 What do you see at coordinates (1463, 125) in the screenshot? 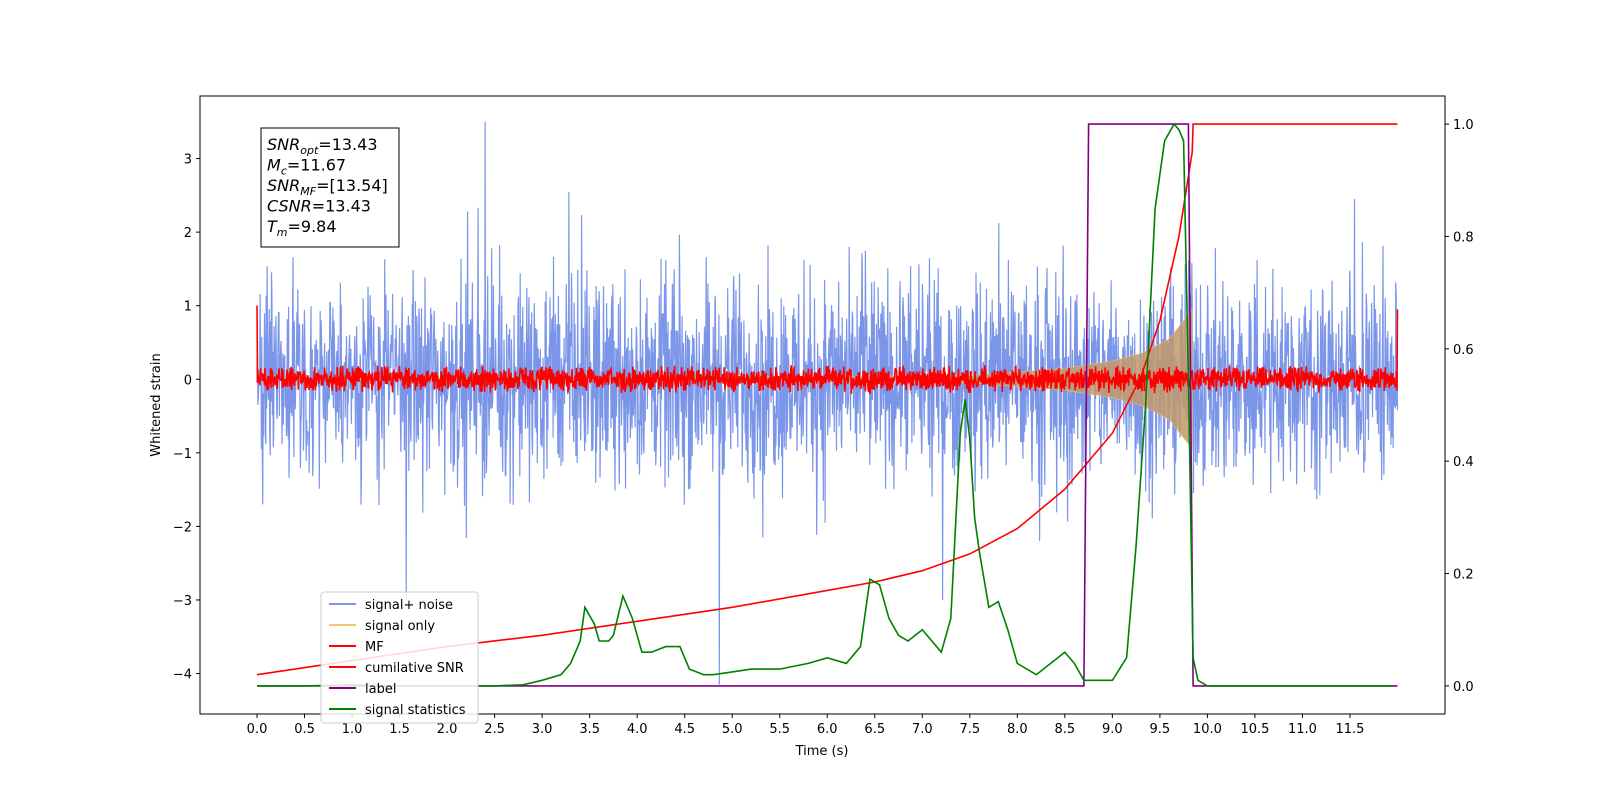
I see `y-right-tick-label: 1.0` at bounding box center [1463, 125].